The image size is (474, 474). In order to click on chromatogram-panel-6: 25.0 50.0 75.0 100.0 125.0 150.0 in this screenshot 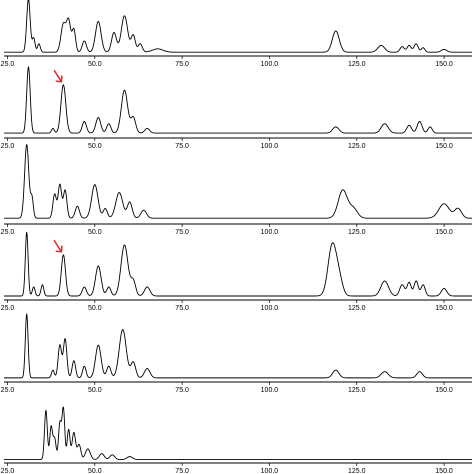, I will do `click(237, 440)`.